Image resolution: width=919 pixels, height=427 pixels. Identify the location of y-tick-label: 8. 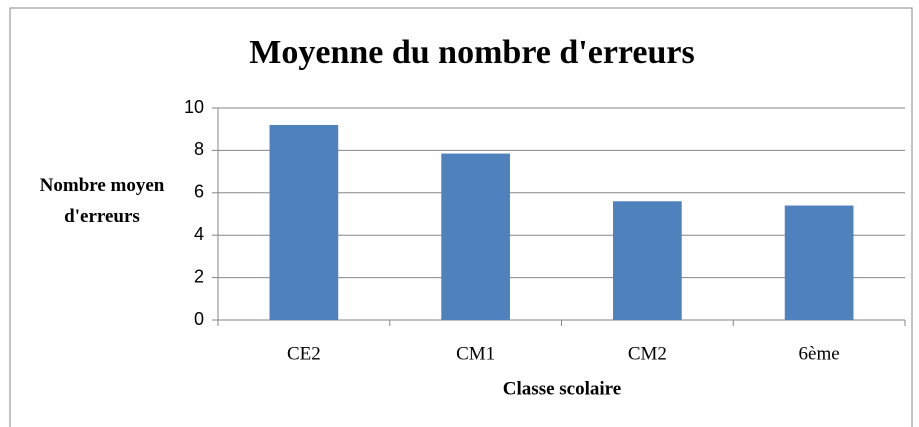
(199, 149).